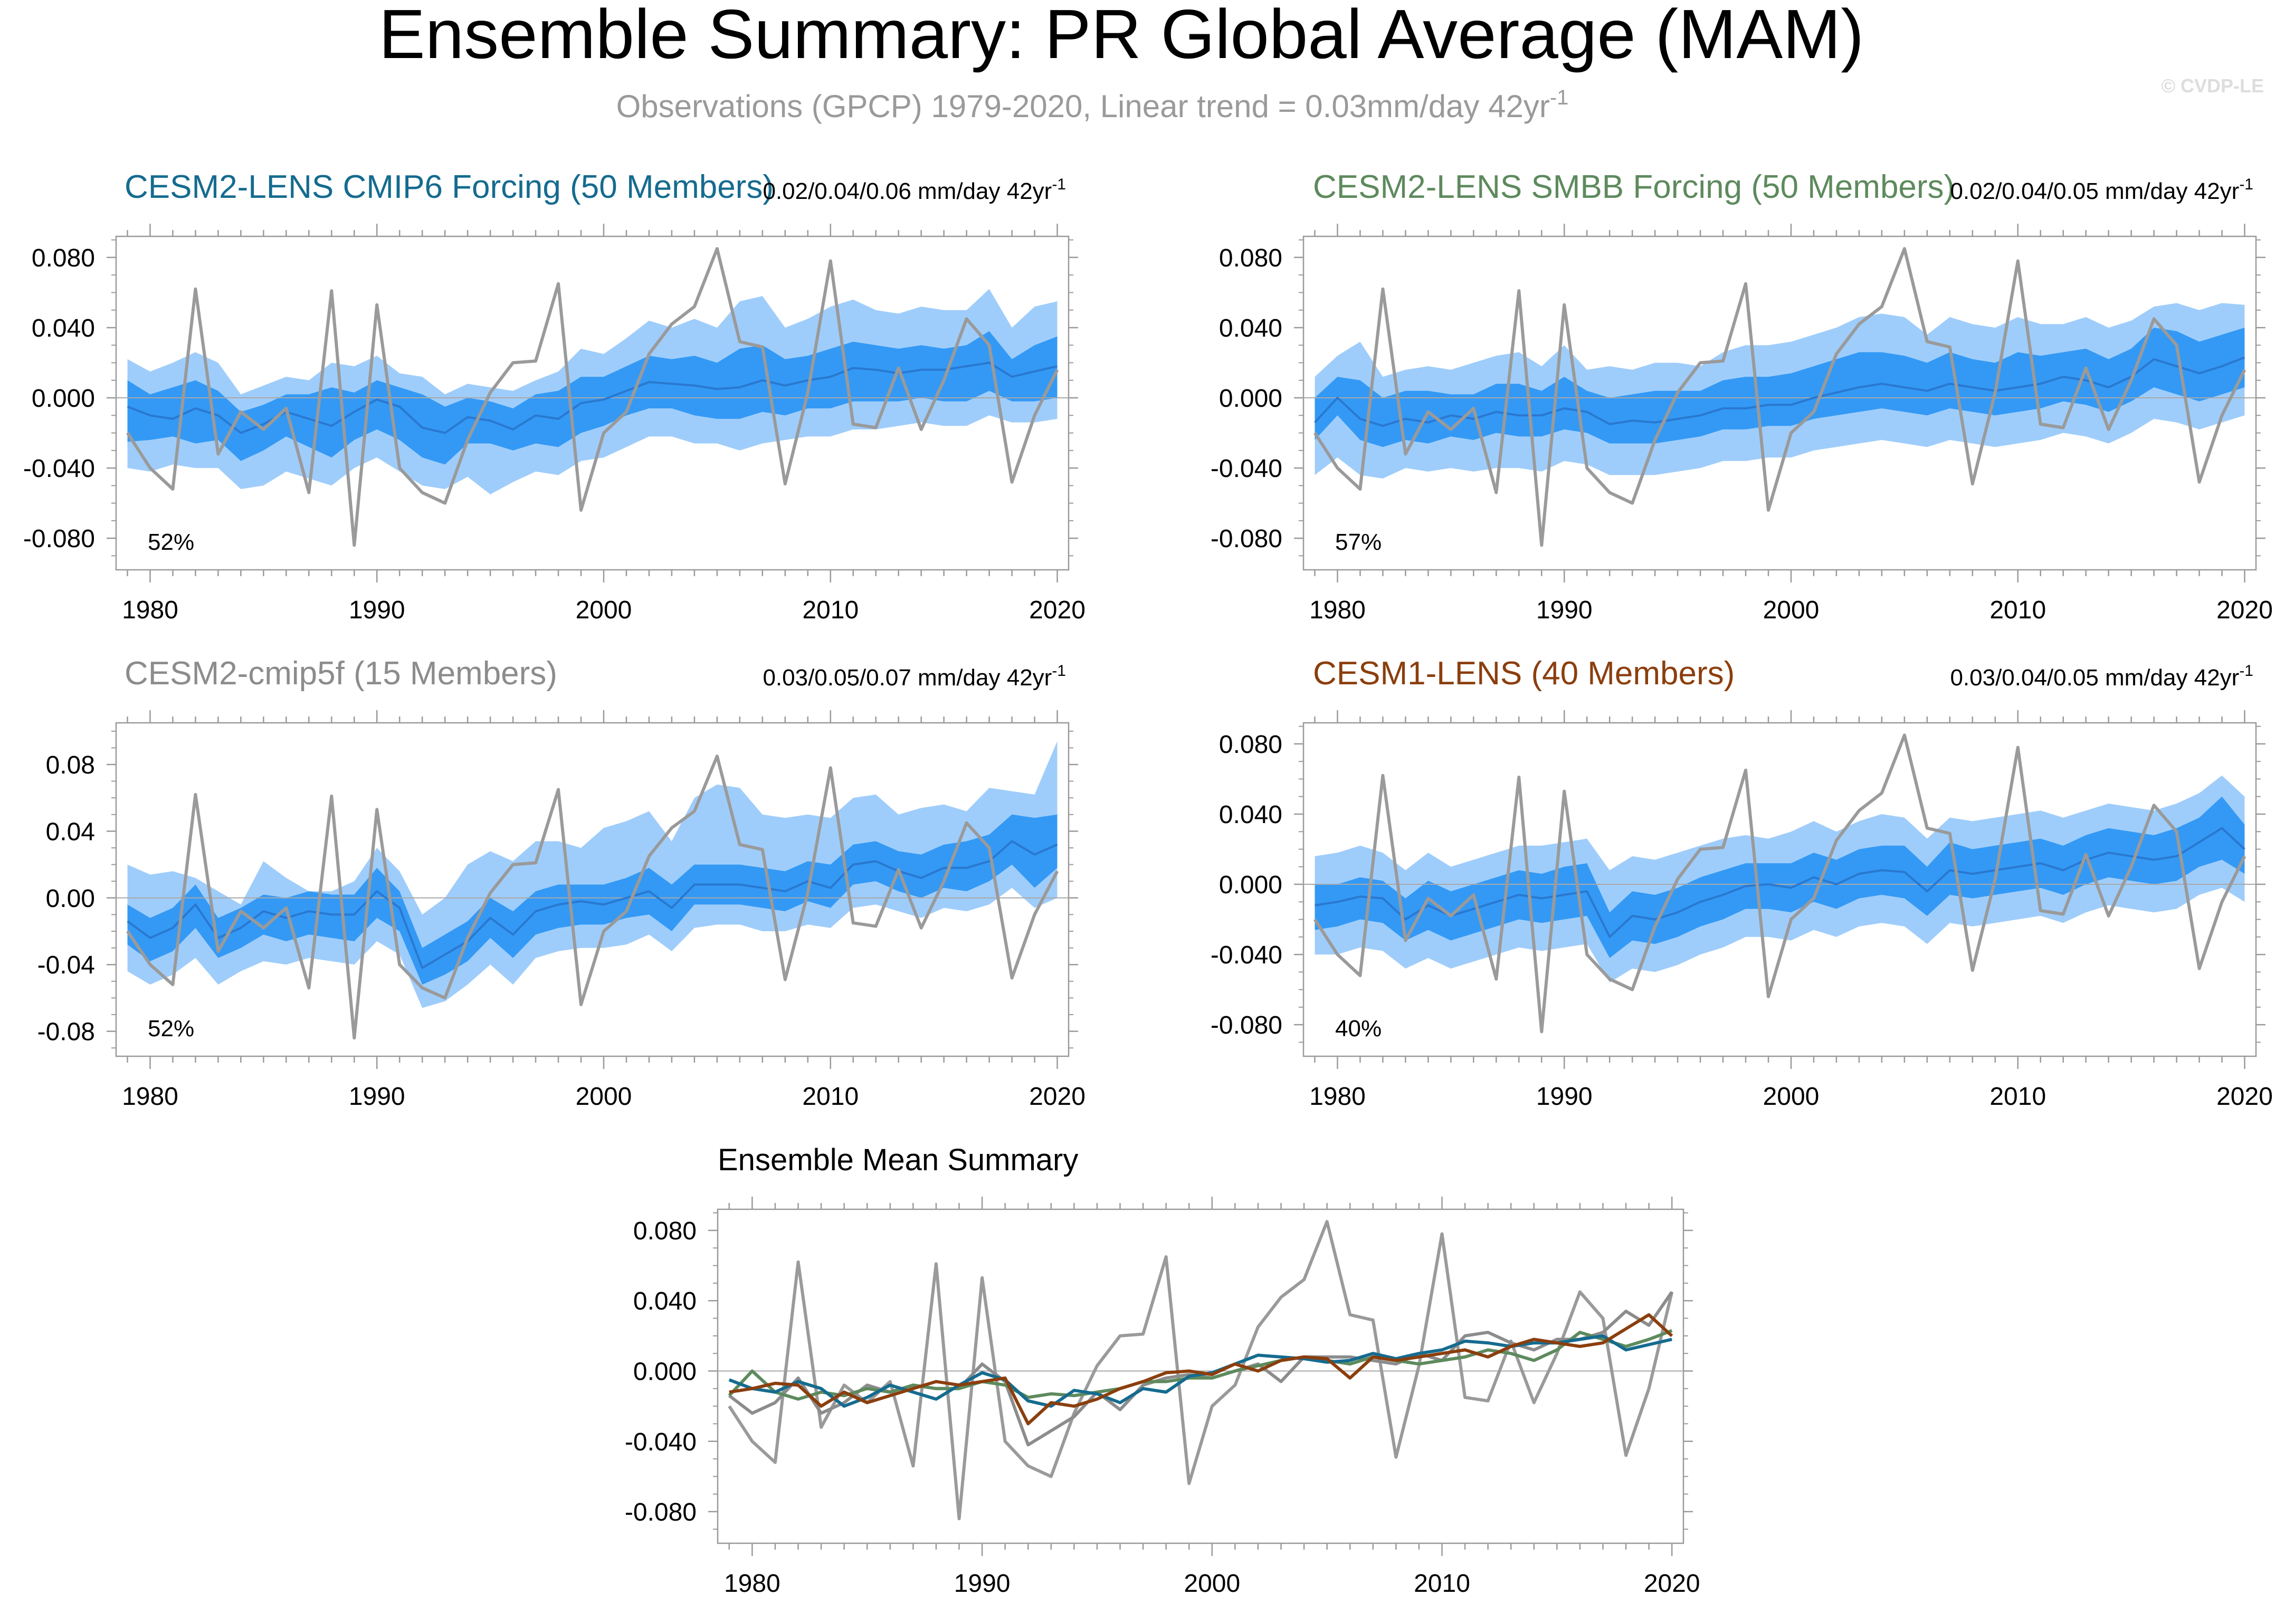 The height and width of the screenshot is (1624, 2285). What do you see at coordinates (2095, 678) in the screenshot?
I see `trend-label-text: 0.03/0.04/0.05 mm/day 42yr` at bounding box center [2095, 678].